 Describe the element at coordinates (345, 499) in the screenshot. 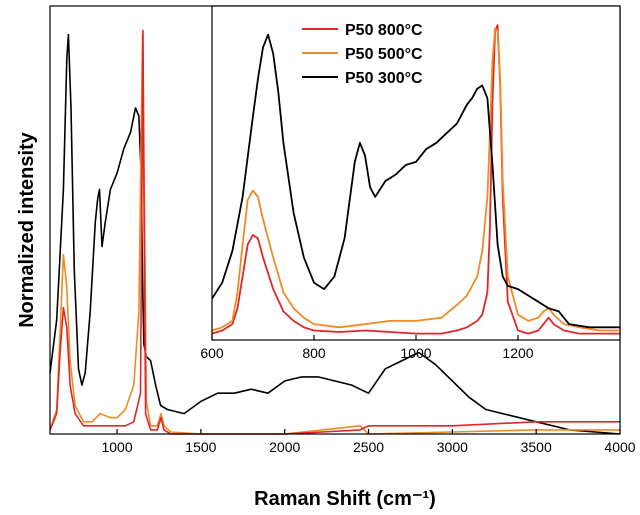

I see `x-axis-title: Raman Shift (cm⁻¹)` at that location.